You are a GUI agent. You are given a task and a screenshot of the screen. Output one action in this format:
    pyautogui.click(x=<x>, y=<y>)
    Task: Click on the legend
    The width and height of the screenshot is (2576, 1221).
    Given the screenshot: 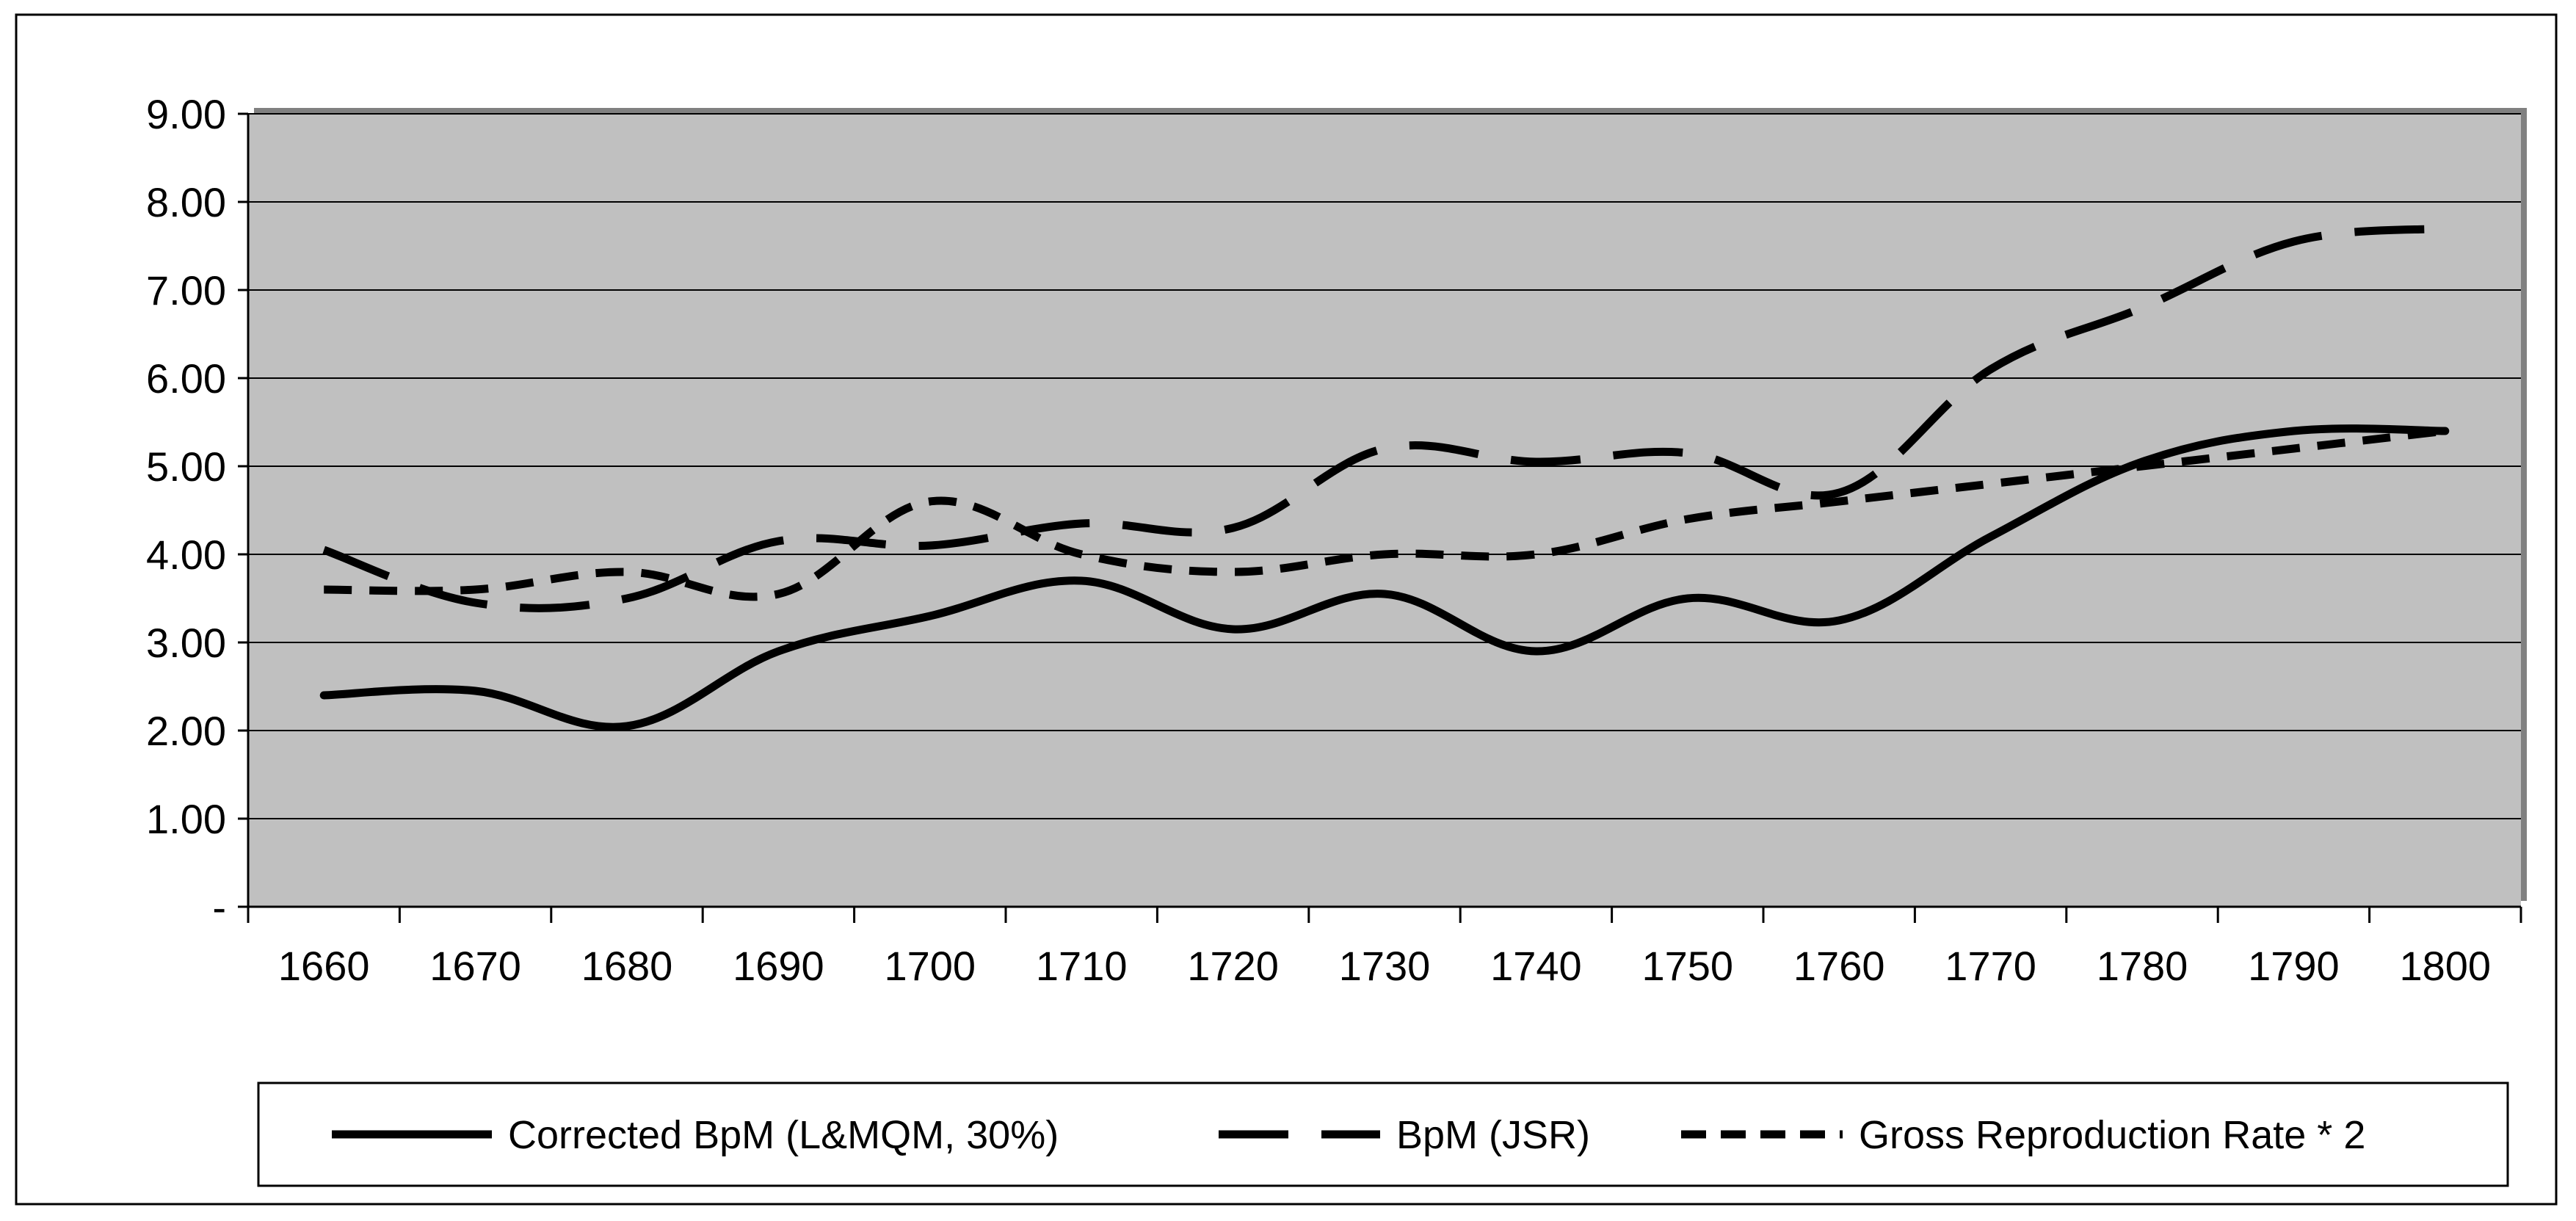 What is the action you would take?
    pyautogui.click(x=1383, y=1134)
    